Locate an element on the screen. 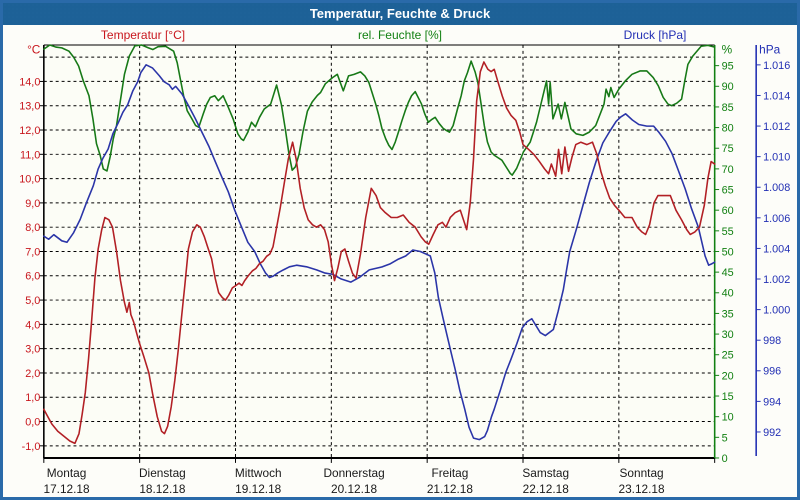 Image resolution: width=800 pixels, height=500 pixels. day-date-label: 20.12.18 is located at coordinates (354, 489).